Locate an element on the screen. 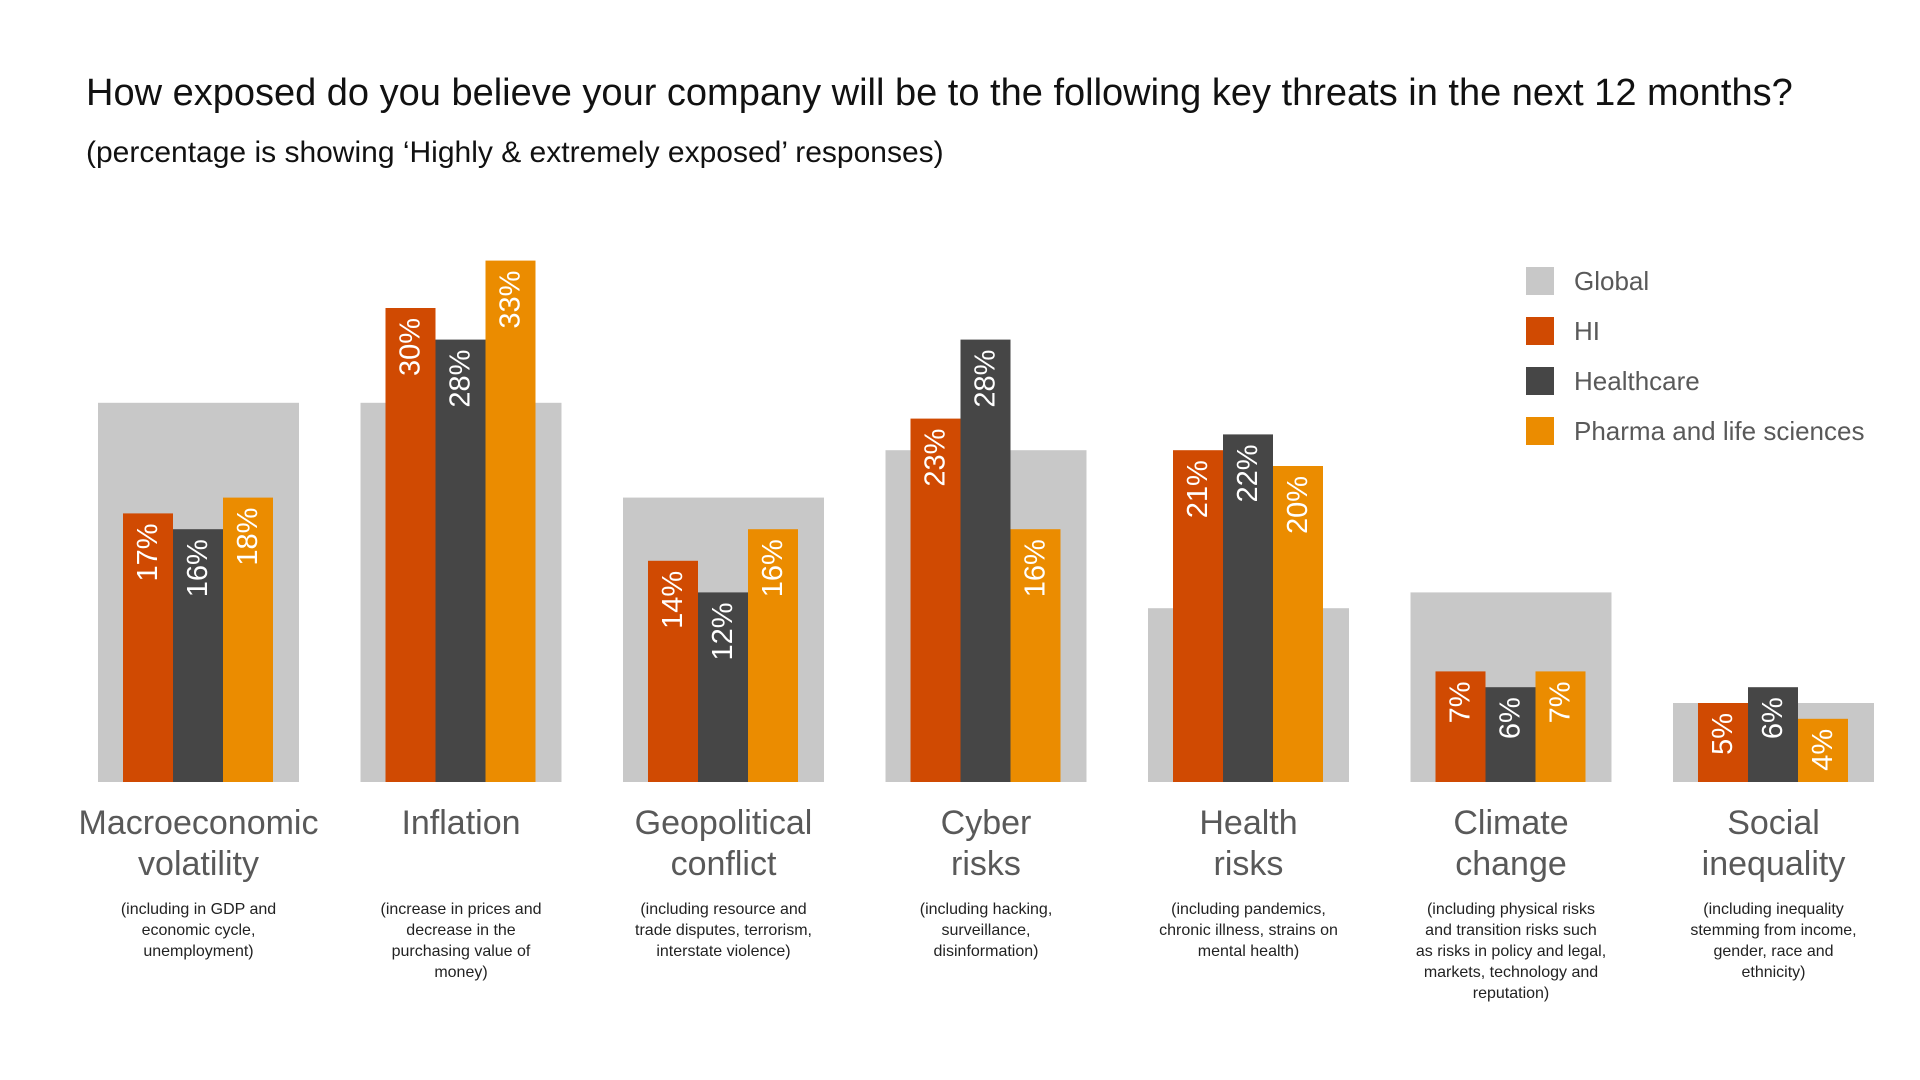  data-label: 18% is located at coordinates (248, 537).